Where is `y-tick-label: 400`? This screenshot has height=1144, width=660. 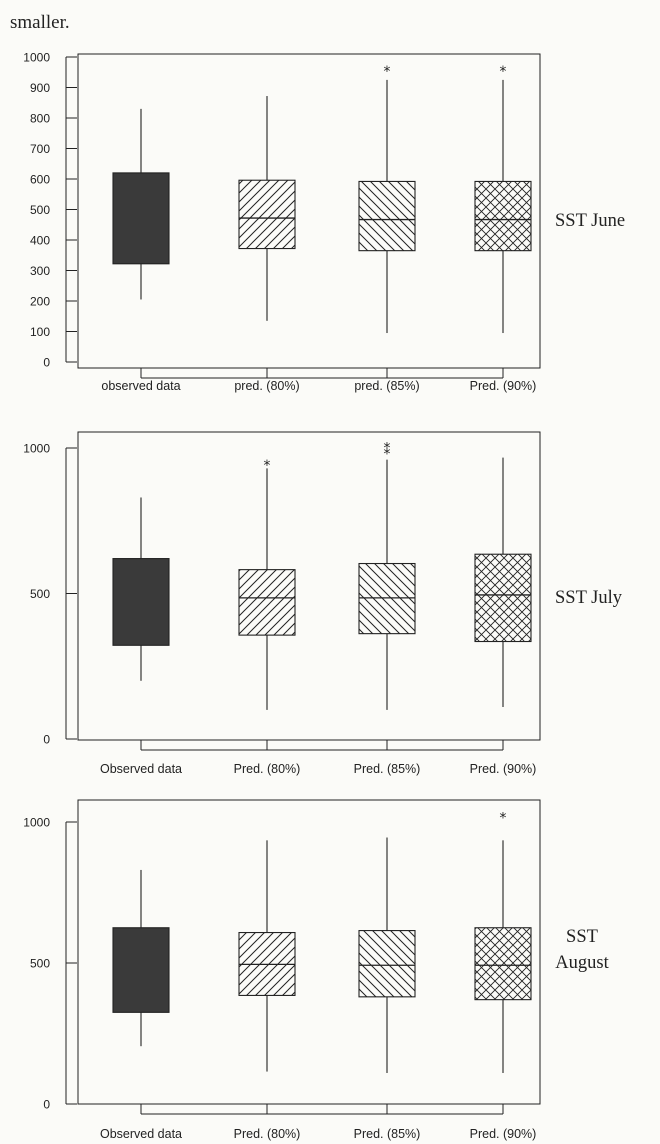 y-tick-label: 400 is located at coordinates (40, 241).